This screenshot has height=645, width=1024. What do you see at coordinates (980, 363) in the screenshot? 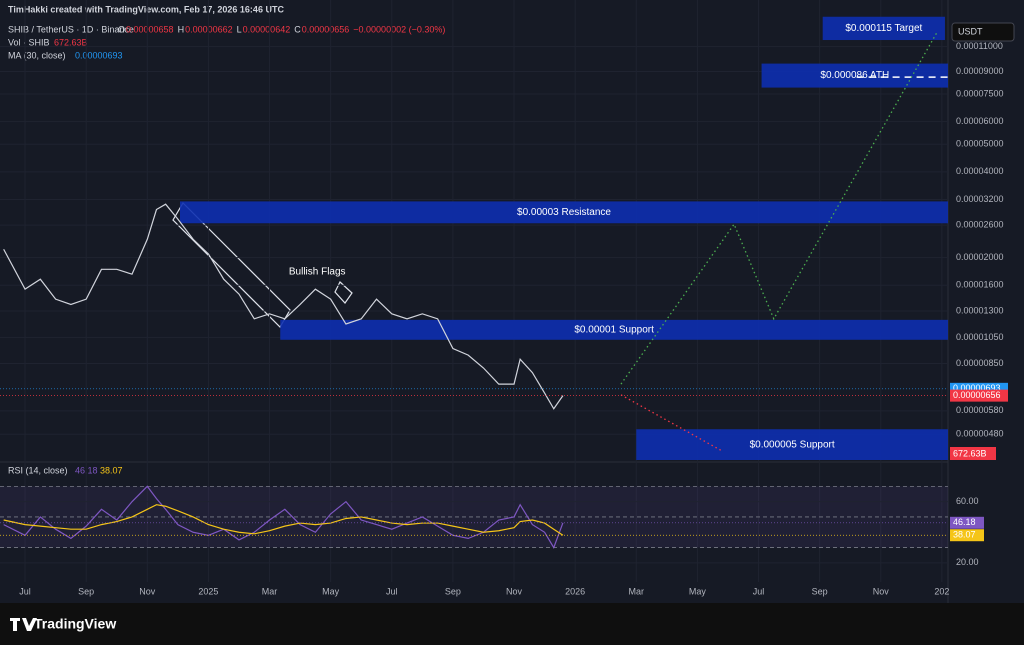
I see `y-tick-label: 0.00000850` at bounding box center [980, 363].